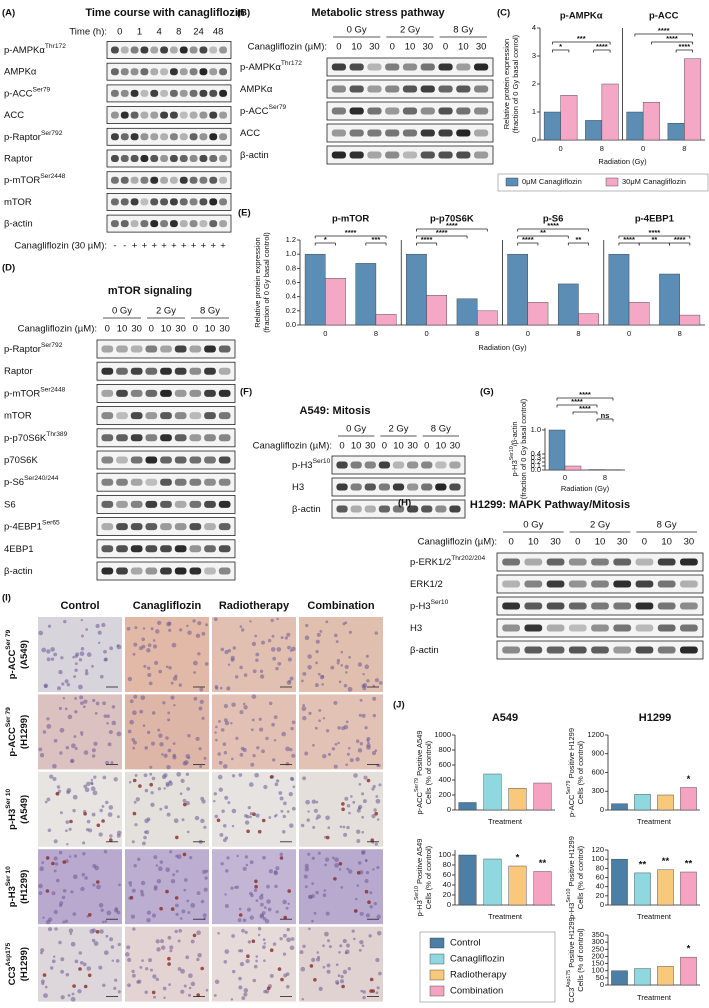  What do you see at coordinates (257, 282) in the screenshot?
I see `y-axis-title: Relative protein expression` at bounding box center [257, 282].